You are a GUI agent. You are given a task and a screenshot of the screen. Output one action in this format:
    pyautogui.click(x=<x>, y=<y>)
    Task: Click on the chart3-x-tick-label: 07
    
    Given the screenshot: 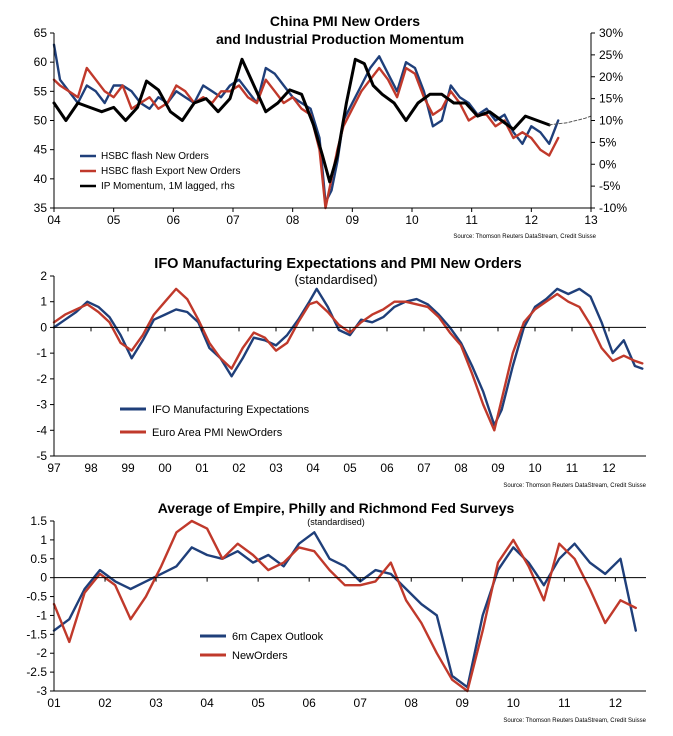 What is the action you would take?
    pyautogui.click(x=361, y=703)
    